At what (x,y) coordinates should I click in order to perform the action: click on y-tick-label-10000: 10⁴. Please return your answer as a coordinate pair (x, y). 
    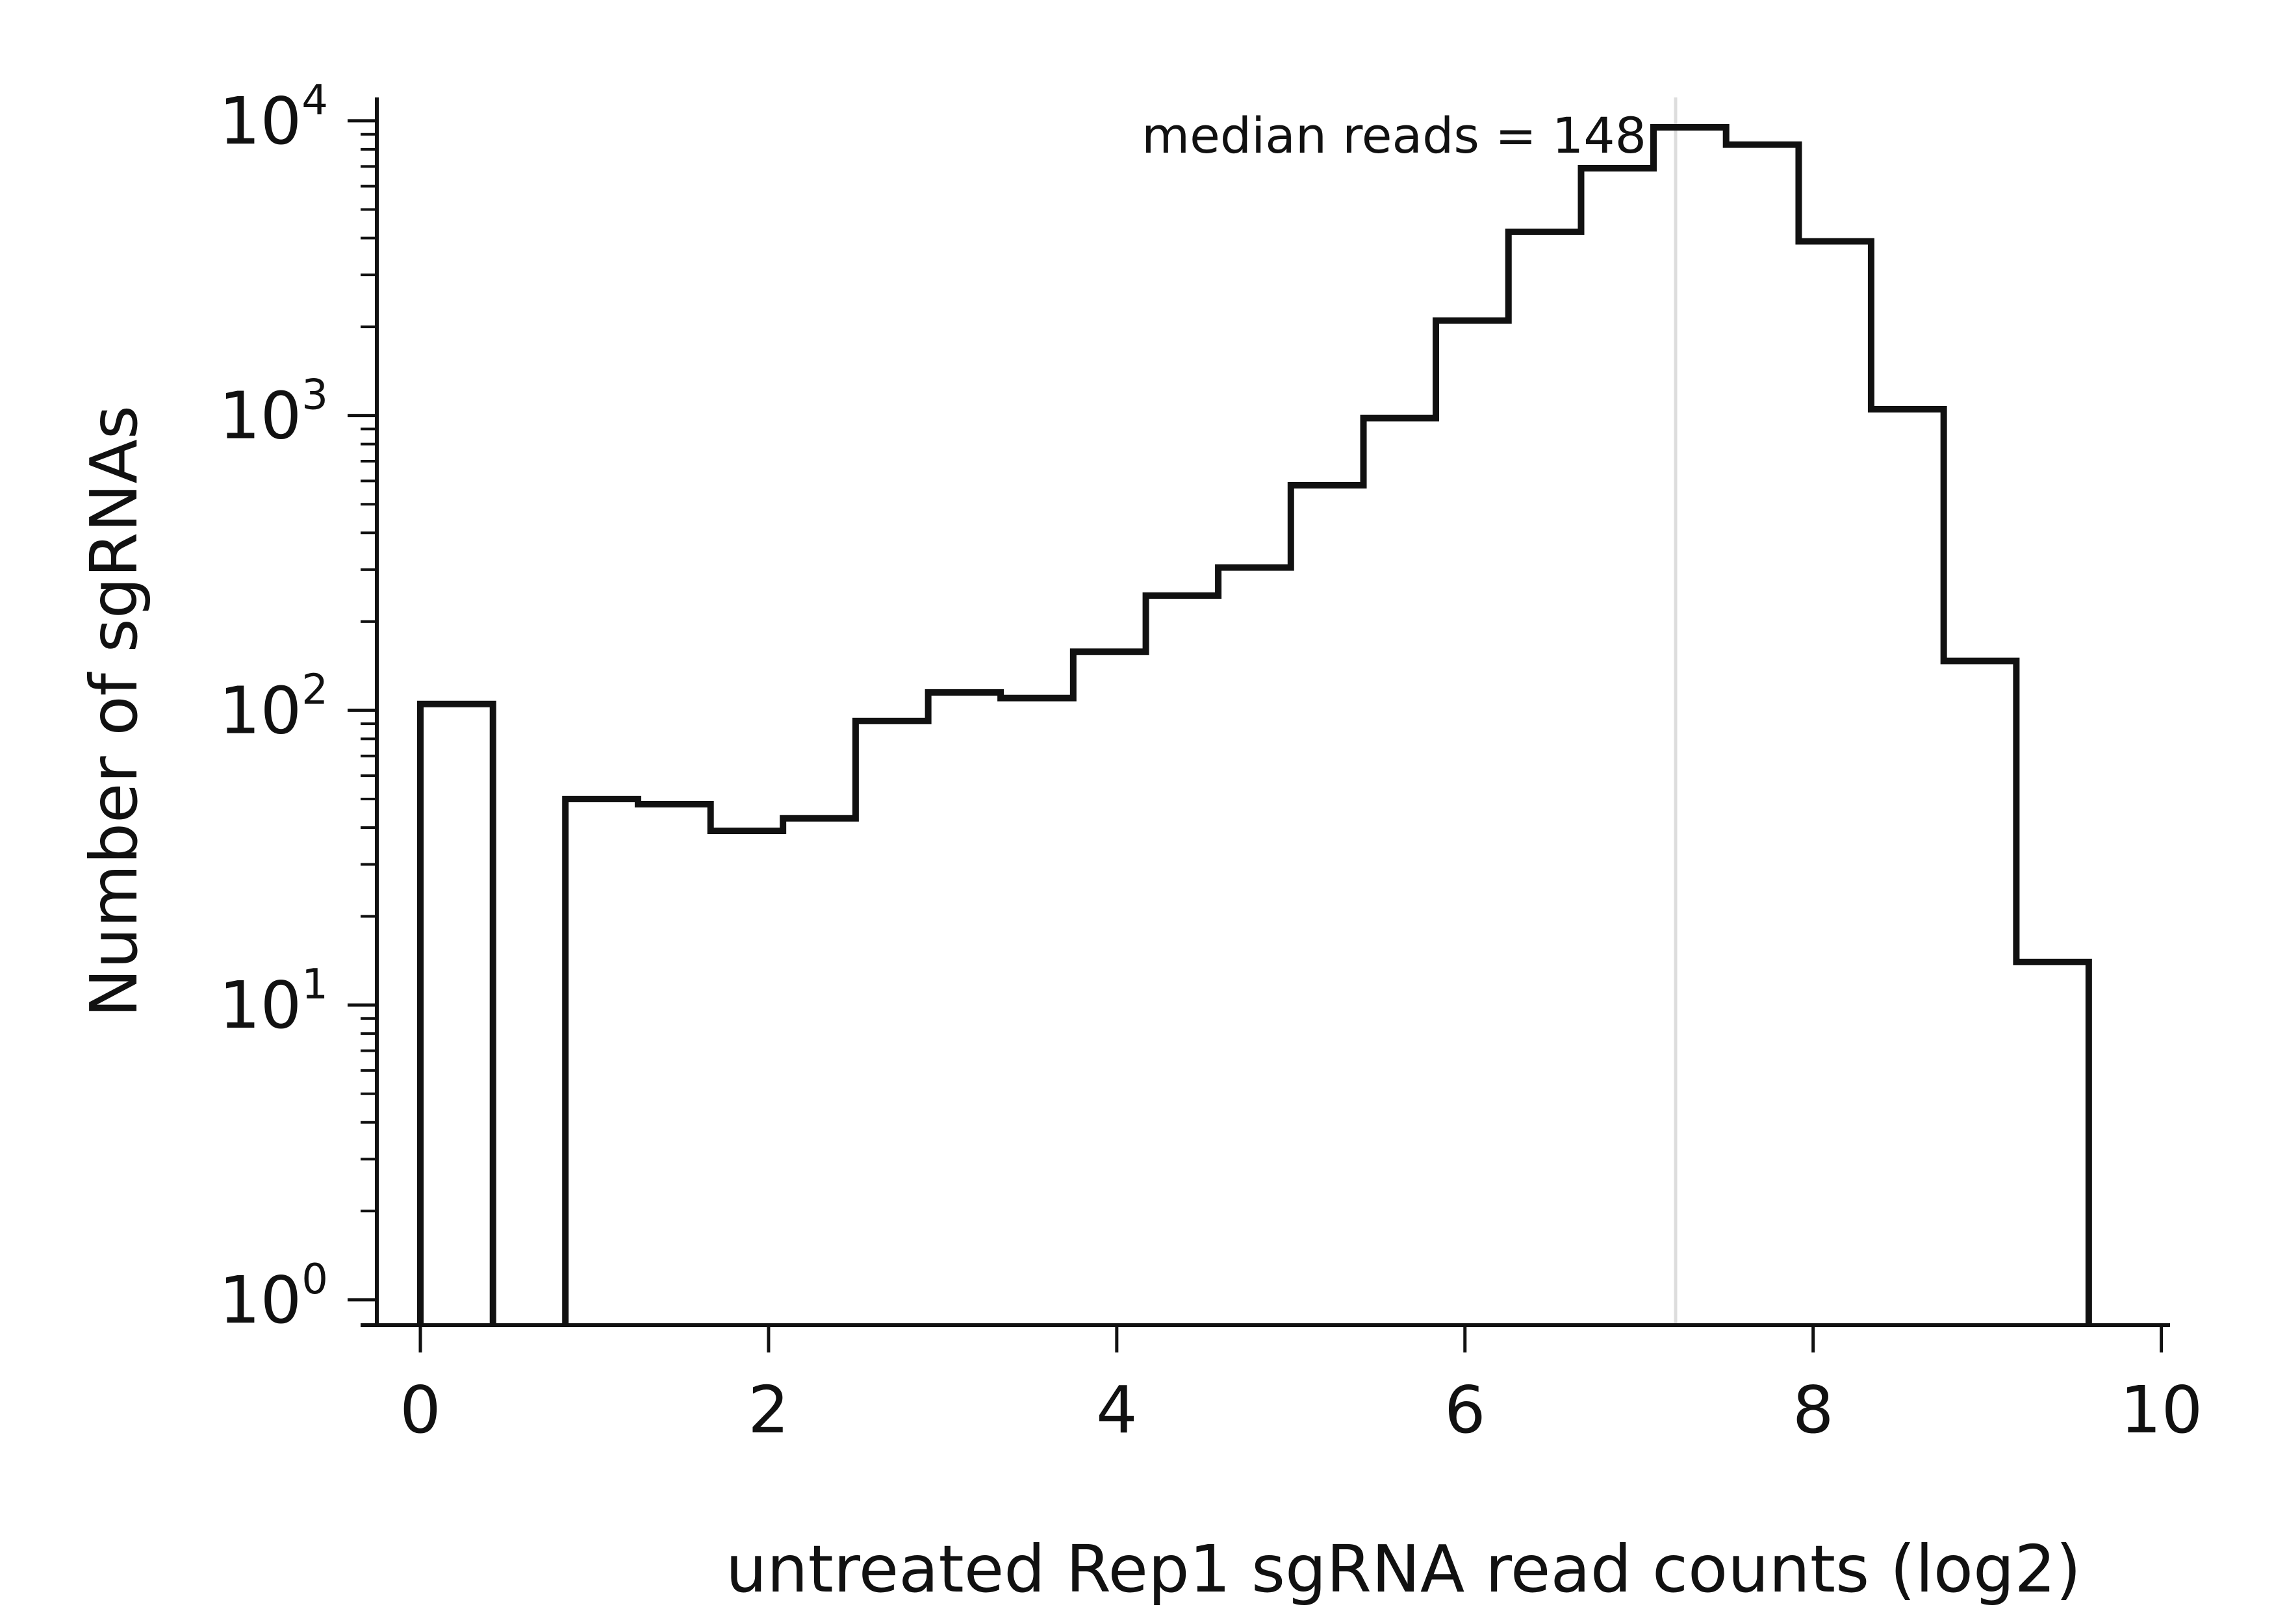
    Looking at the image, I should click on (273, 118).